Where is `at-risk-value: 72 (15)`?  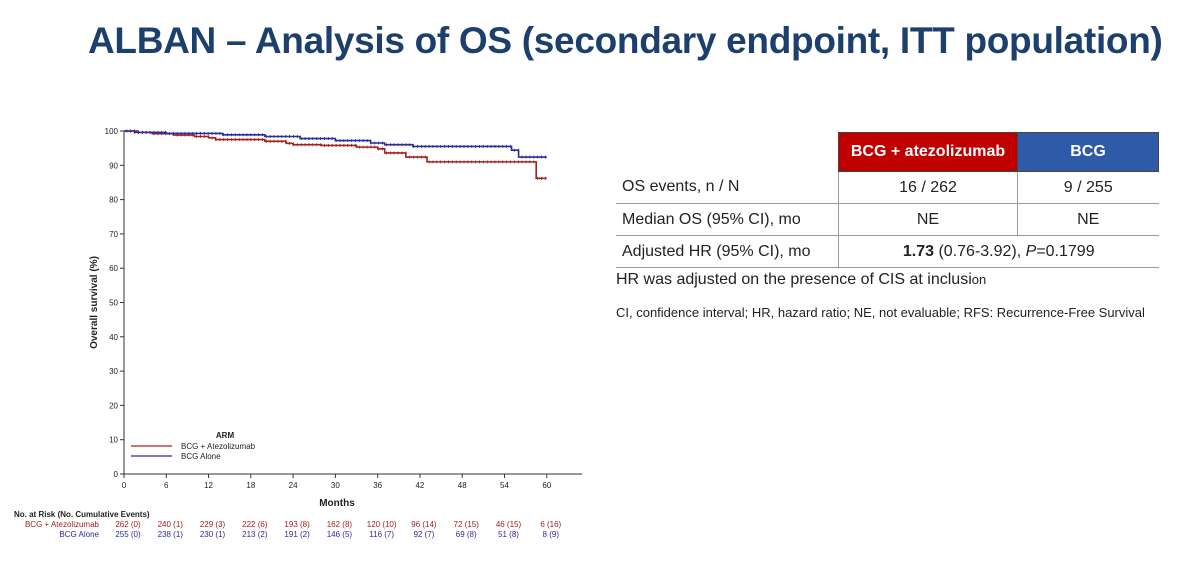 at-risk-value: 72 (15) is located at coordinates (467, 524).